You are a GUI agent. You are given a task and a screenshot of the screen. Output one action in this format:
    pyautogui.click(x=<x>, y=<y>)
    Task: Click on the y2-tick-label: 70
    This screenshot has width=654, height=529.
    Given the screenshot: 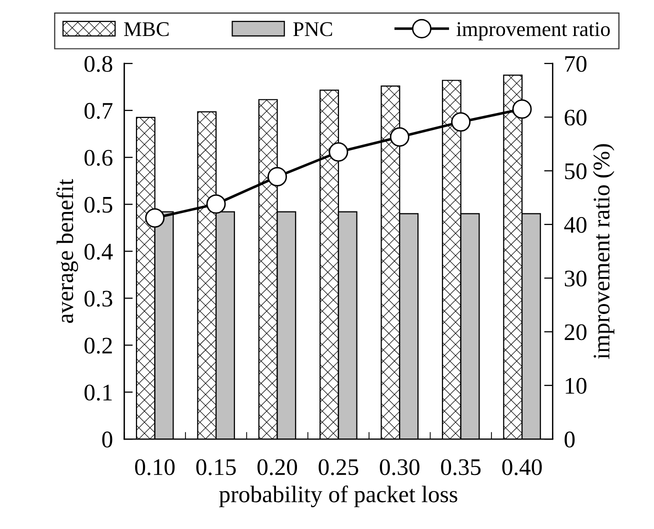 What is the action you would take?
    pyautogui.click(x=575, y=64)
    